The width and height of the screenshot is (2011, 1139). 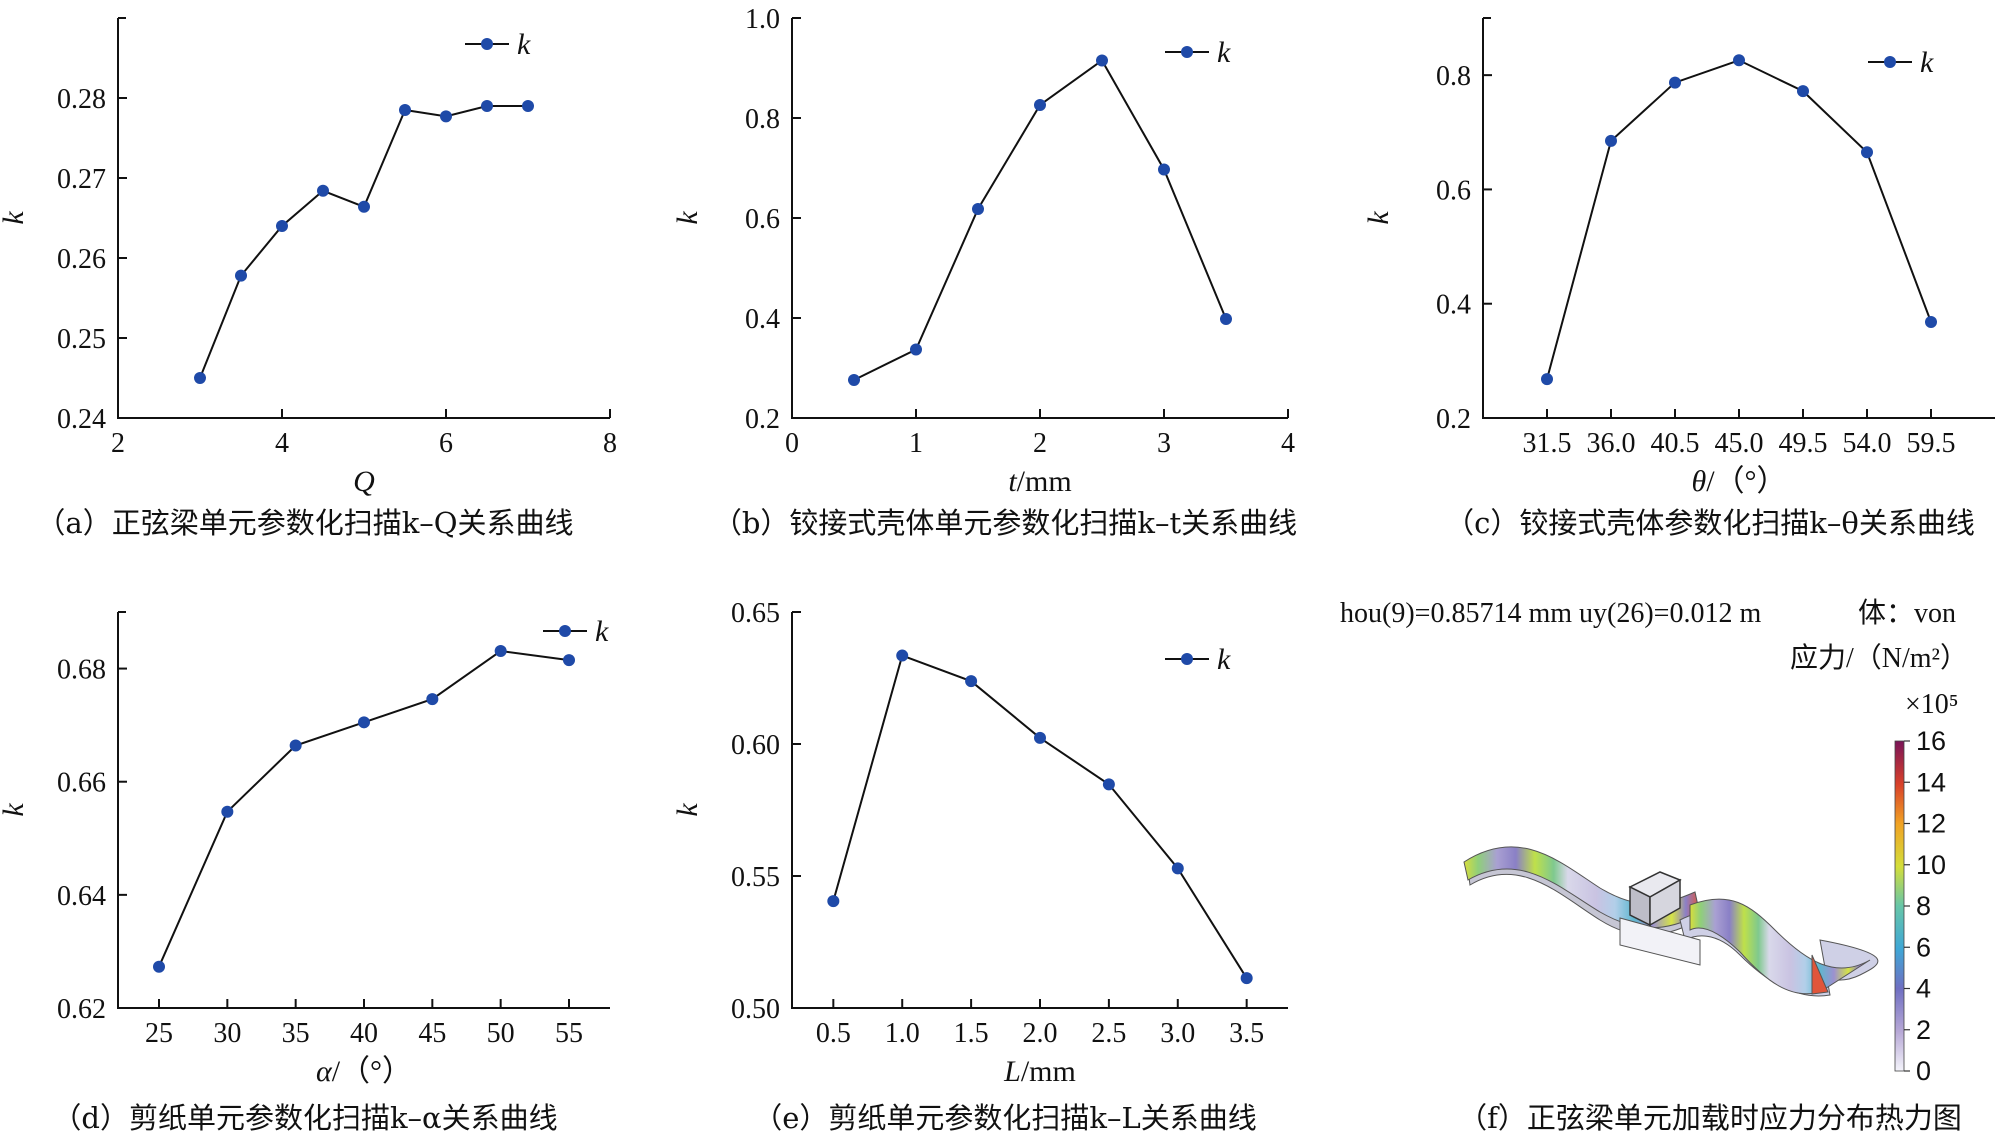 I want to click on colorbar-tick-label: 16, so click(x=1931, y=741).